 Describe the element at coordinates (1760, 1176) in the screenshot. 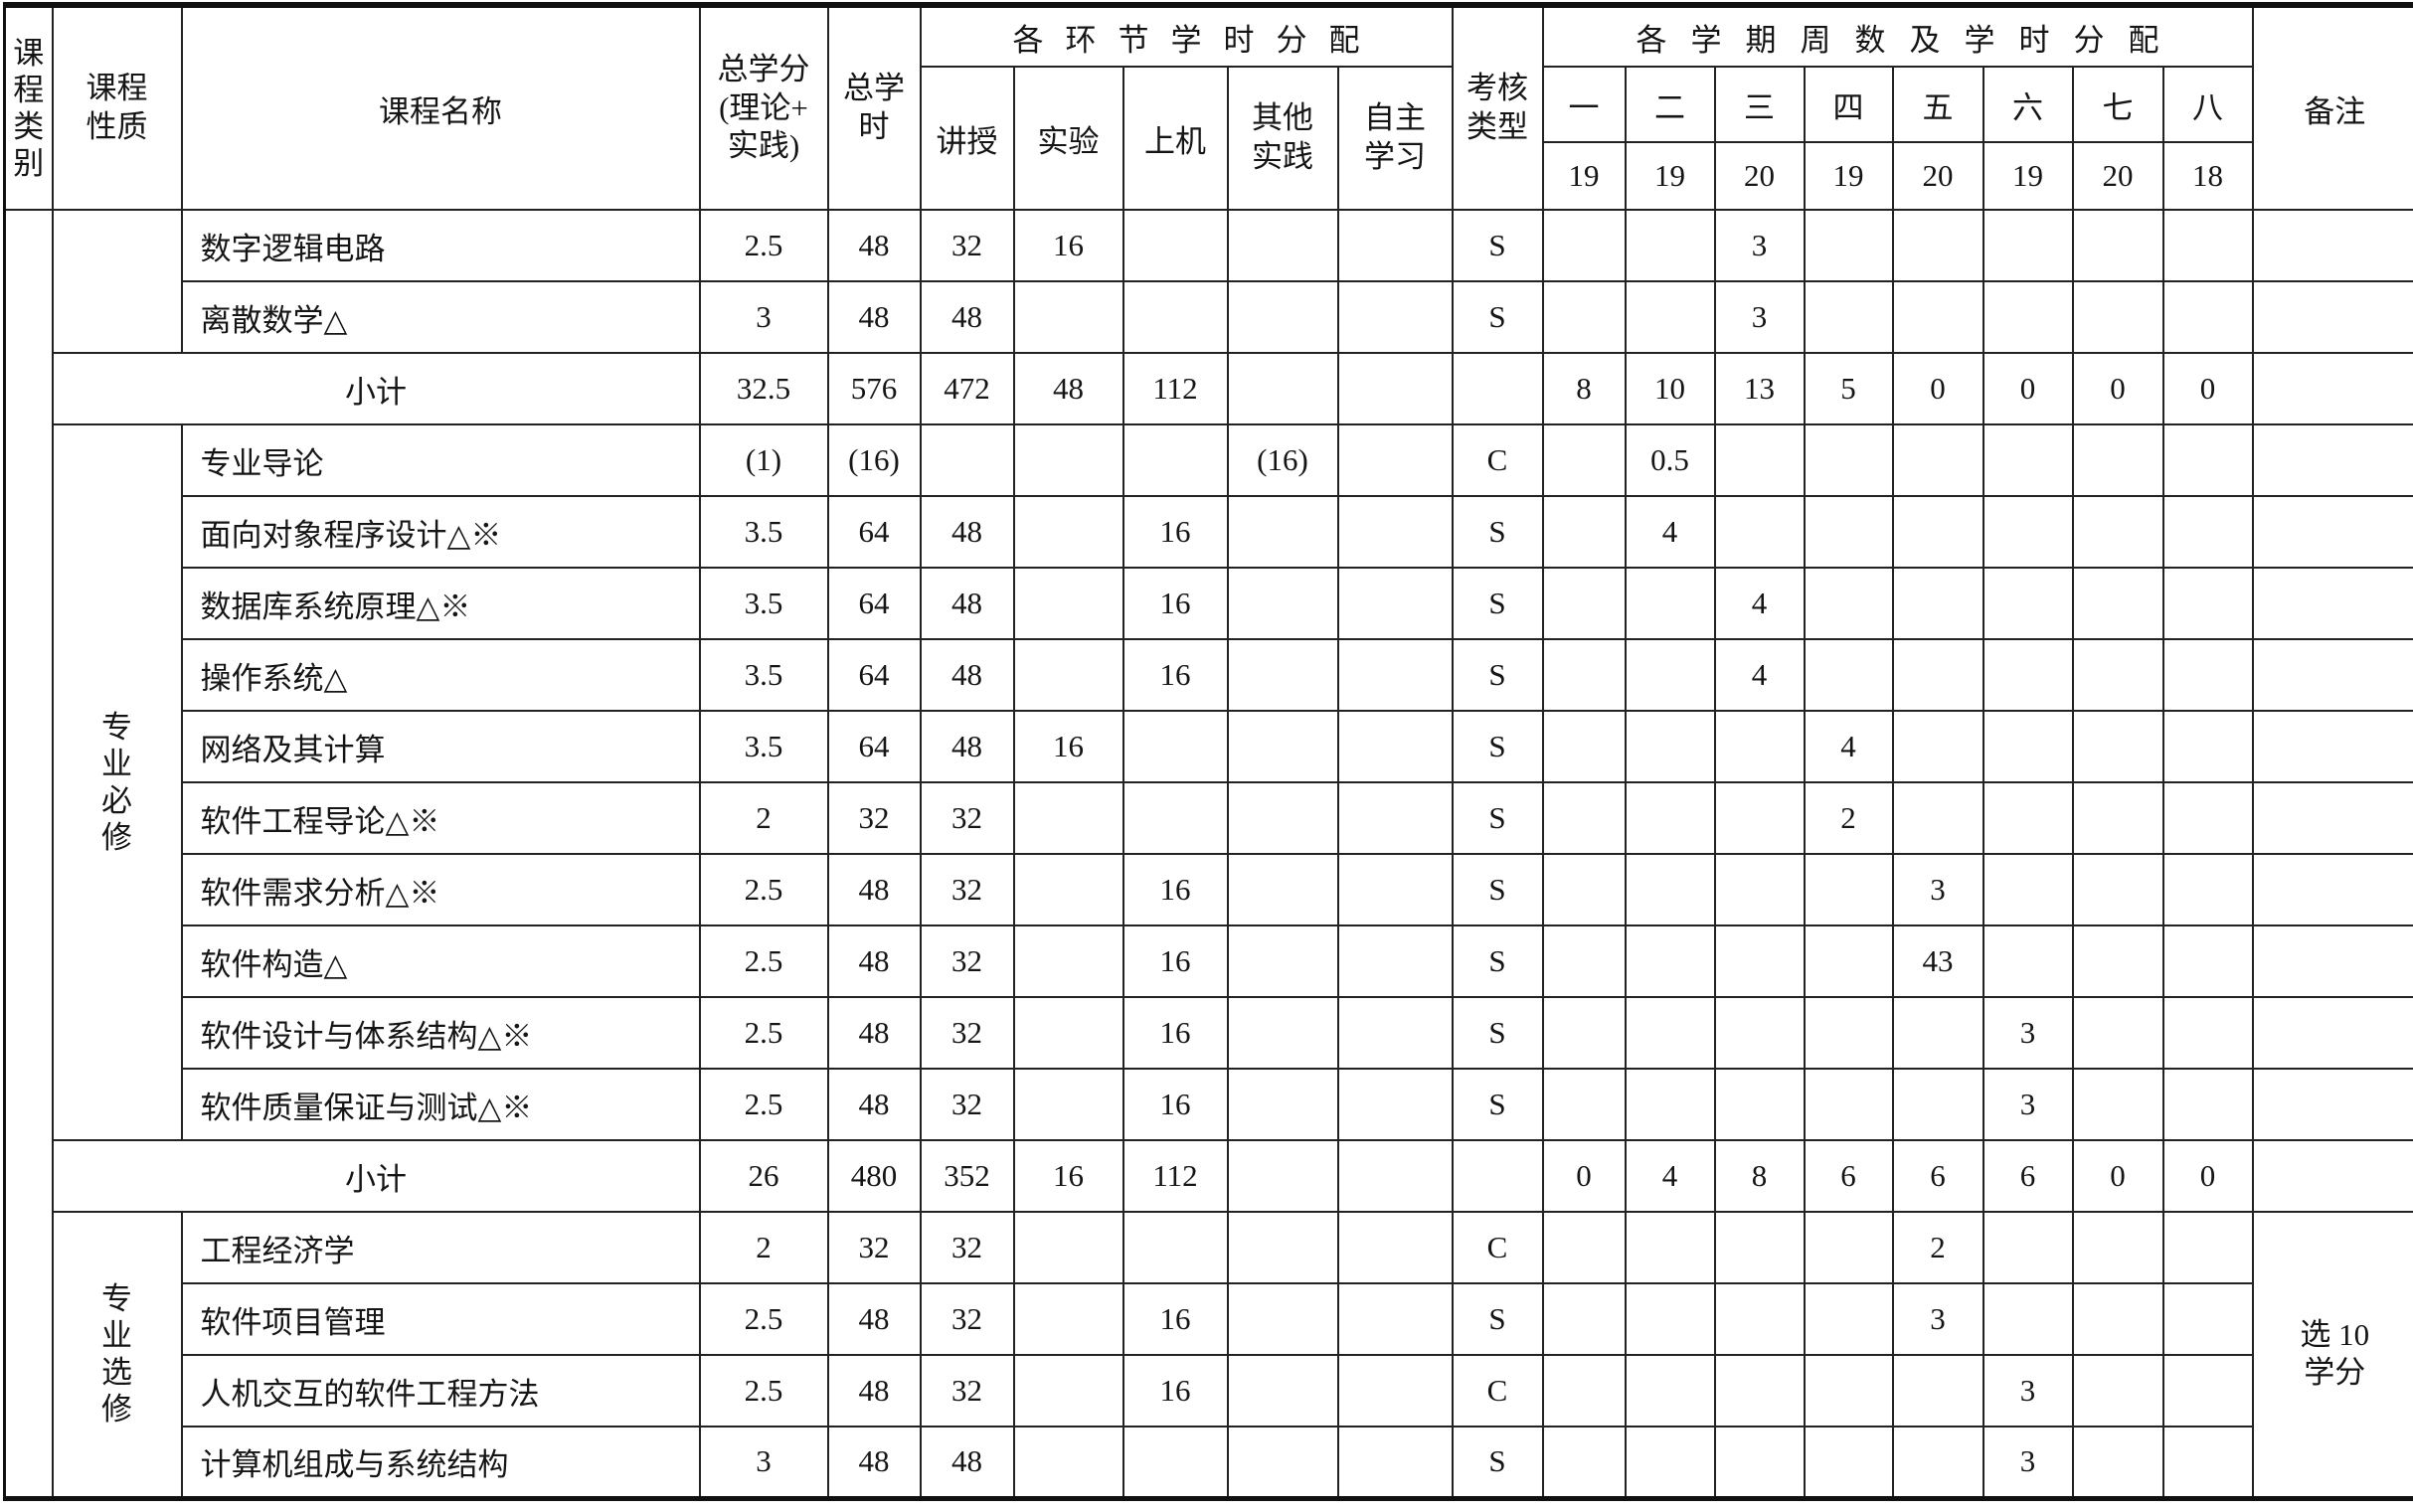

I see `semester-3-hours-cell: 8` at that location.